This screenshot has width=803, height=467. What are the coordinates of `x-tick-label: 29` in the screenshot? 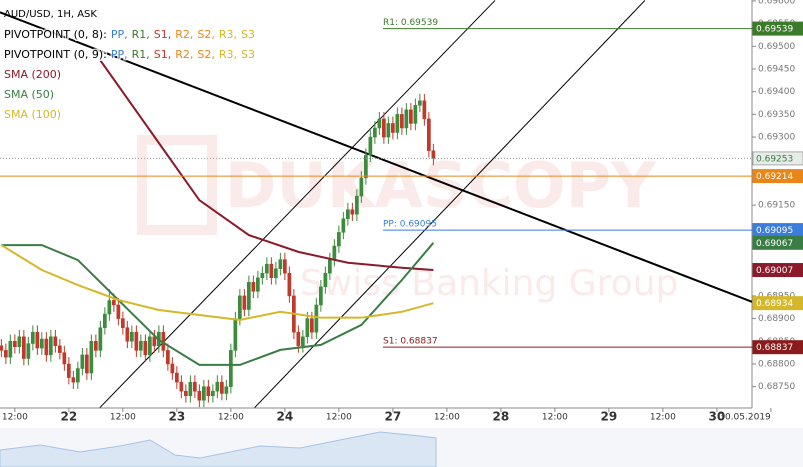 It's located at (609, 417).